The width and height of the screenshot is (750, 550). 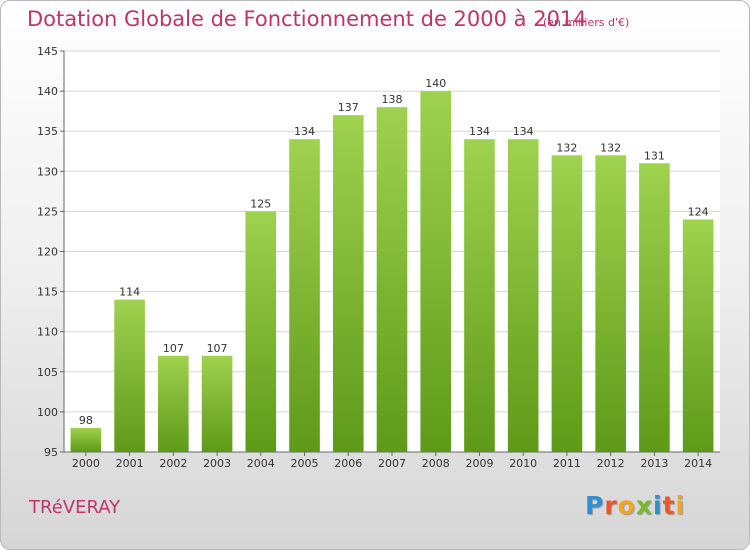 I want to click on y-tick-label: 110, so click(x=47, y=332).